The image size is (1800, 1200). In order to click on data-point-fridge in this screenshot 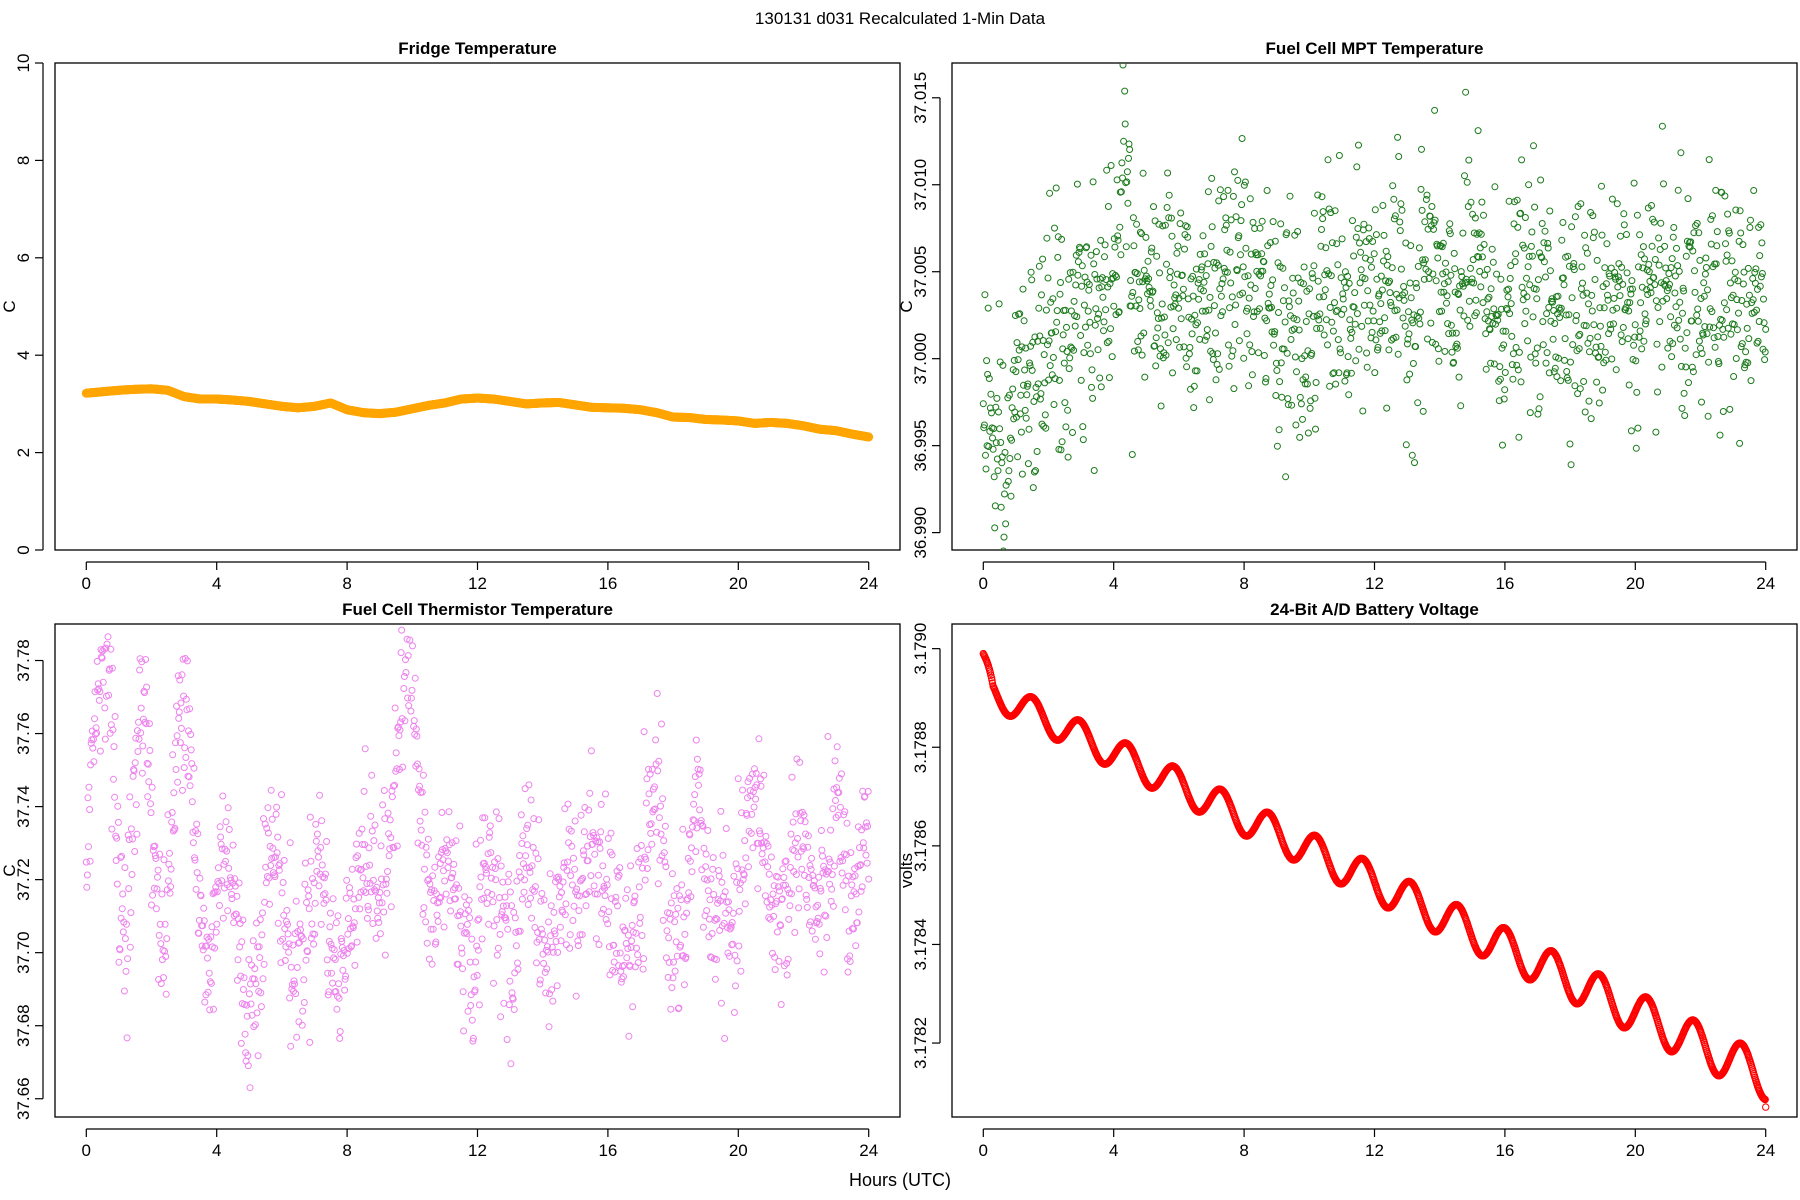, I will do `click(869, 437)`.